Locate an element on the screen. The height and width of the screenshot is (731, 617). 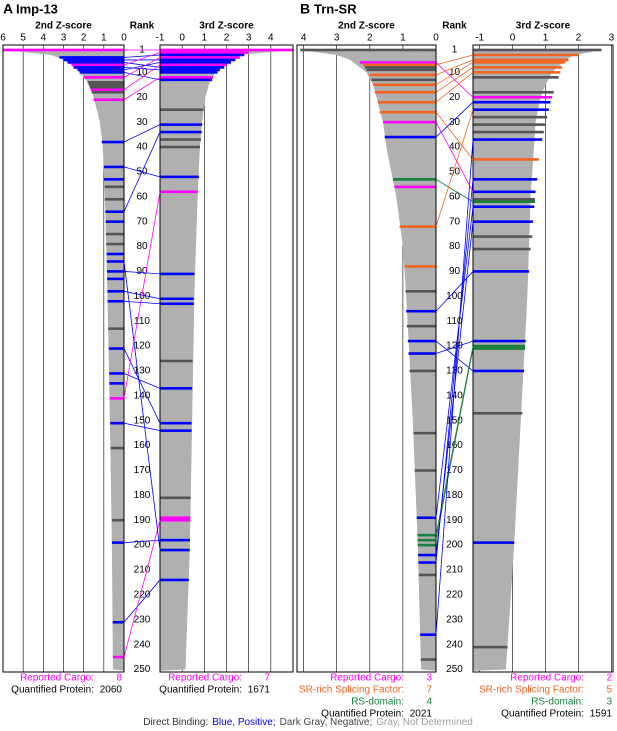
caption-part: Gray, Not Determined is located at coordinates (424, 722).